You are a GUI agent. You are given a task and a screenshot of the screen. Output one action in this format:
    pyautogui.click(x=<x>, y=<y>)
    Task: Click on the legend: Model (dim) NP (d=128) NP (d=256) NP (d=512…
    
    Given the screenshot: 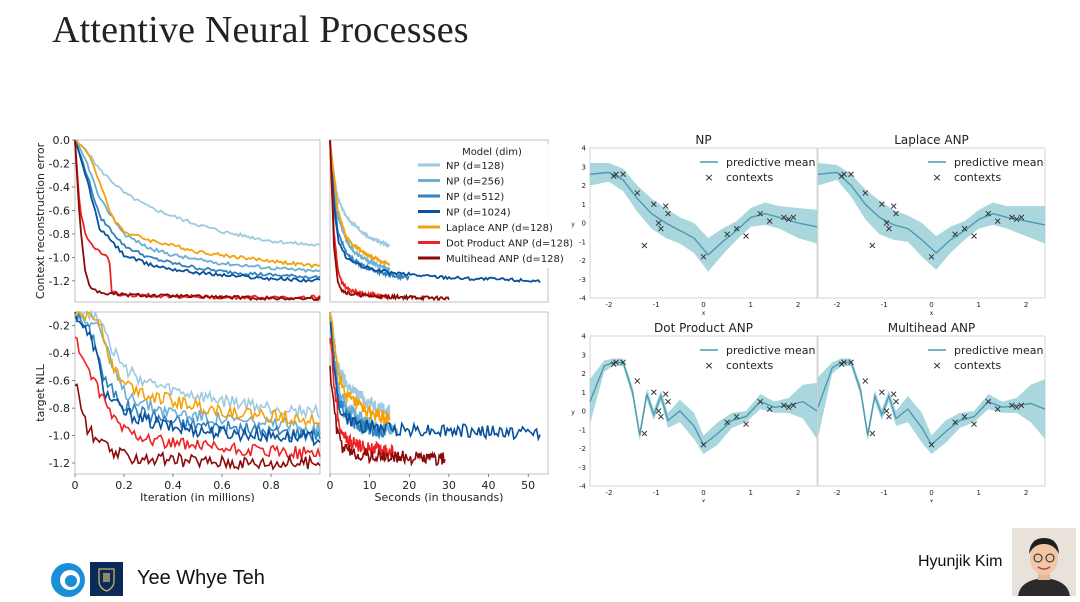 What is the action you would take?
    pyautogui.click(x=492, y=206)
    